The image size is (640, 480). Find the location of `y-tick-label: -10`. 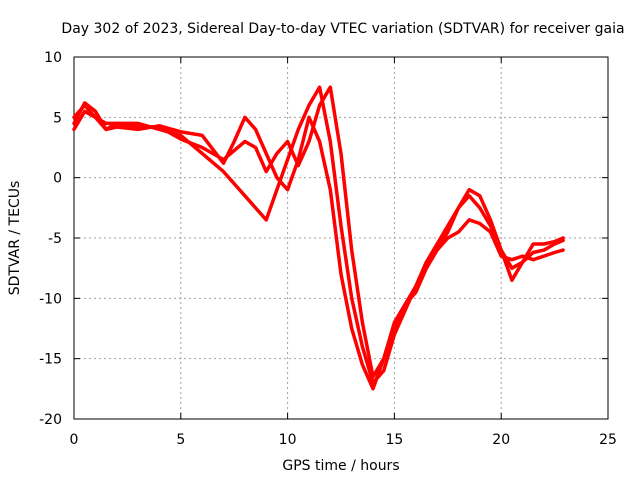

y-tick-label: -10 is located at coordinates (50, 299).